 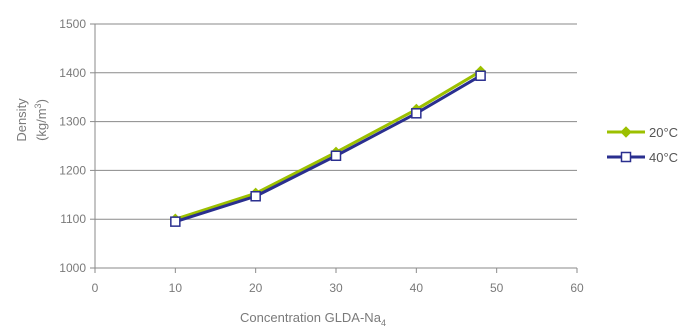 I want to click on y-tick-labels: 1000 1100 1200 1300 1400 1500, so click(x=77, y=146).